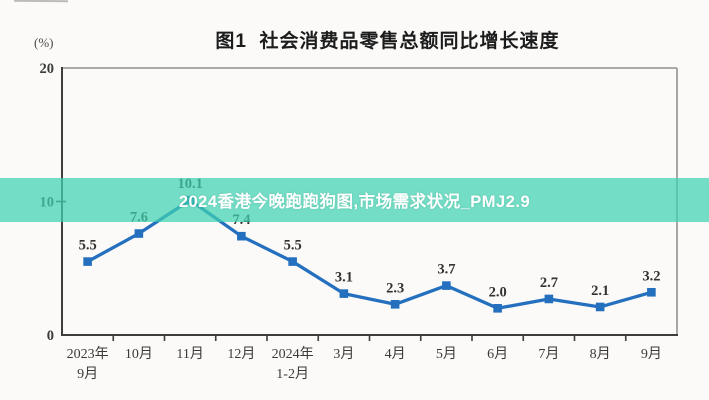 This screenshot has height=400, width=709. Describe the element at coordinates (600, 291) in the screenshot. I see `data-label: 2.1` at that location.